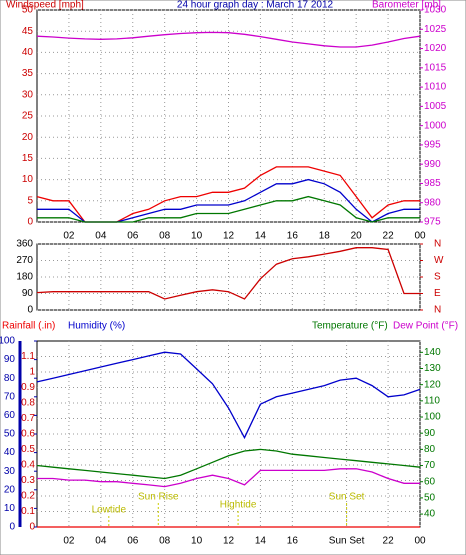 The height and width of the screenshot is (555, 466). Describe the element at coordinates (432, 352) in the screenshot. I see `y2-tick-label: 140` at that location.